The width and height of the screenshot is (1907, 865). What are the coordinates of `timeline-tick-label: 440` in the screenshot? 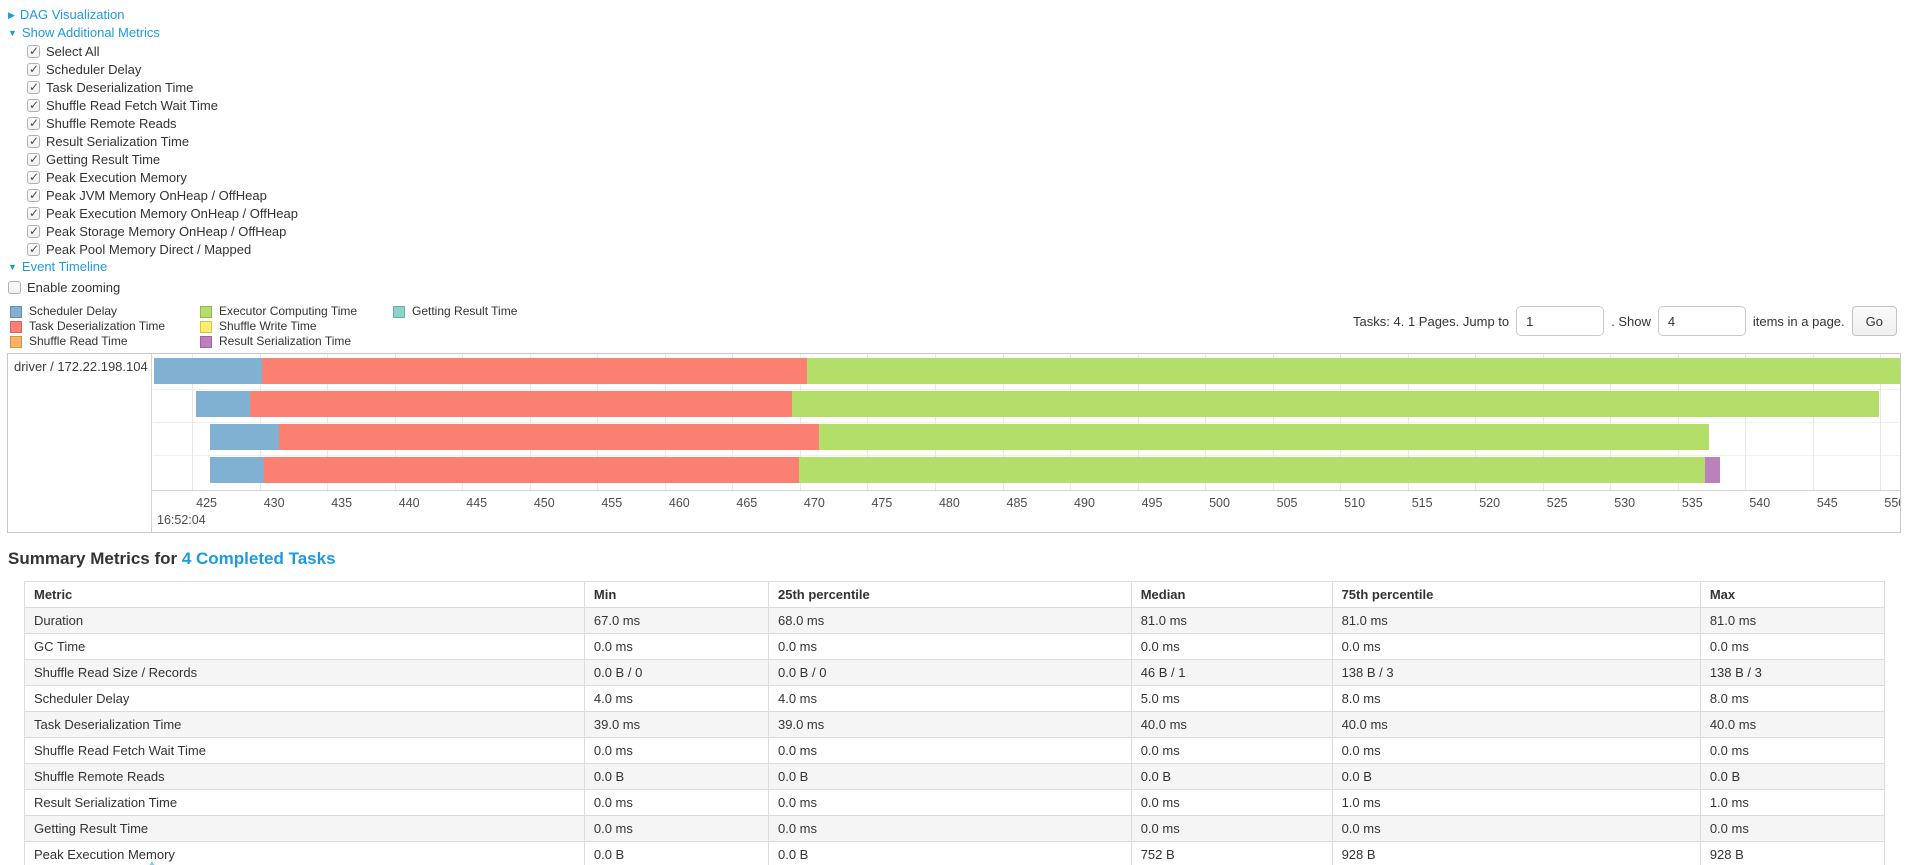 It's located at (409, 503).